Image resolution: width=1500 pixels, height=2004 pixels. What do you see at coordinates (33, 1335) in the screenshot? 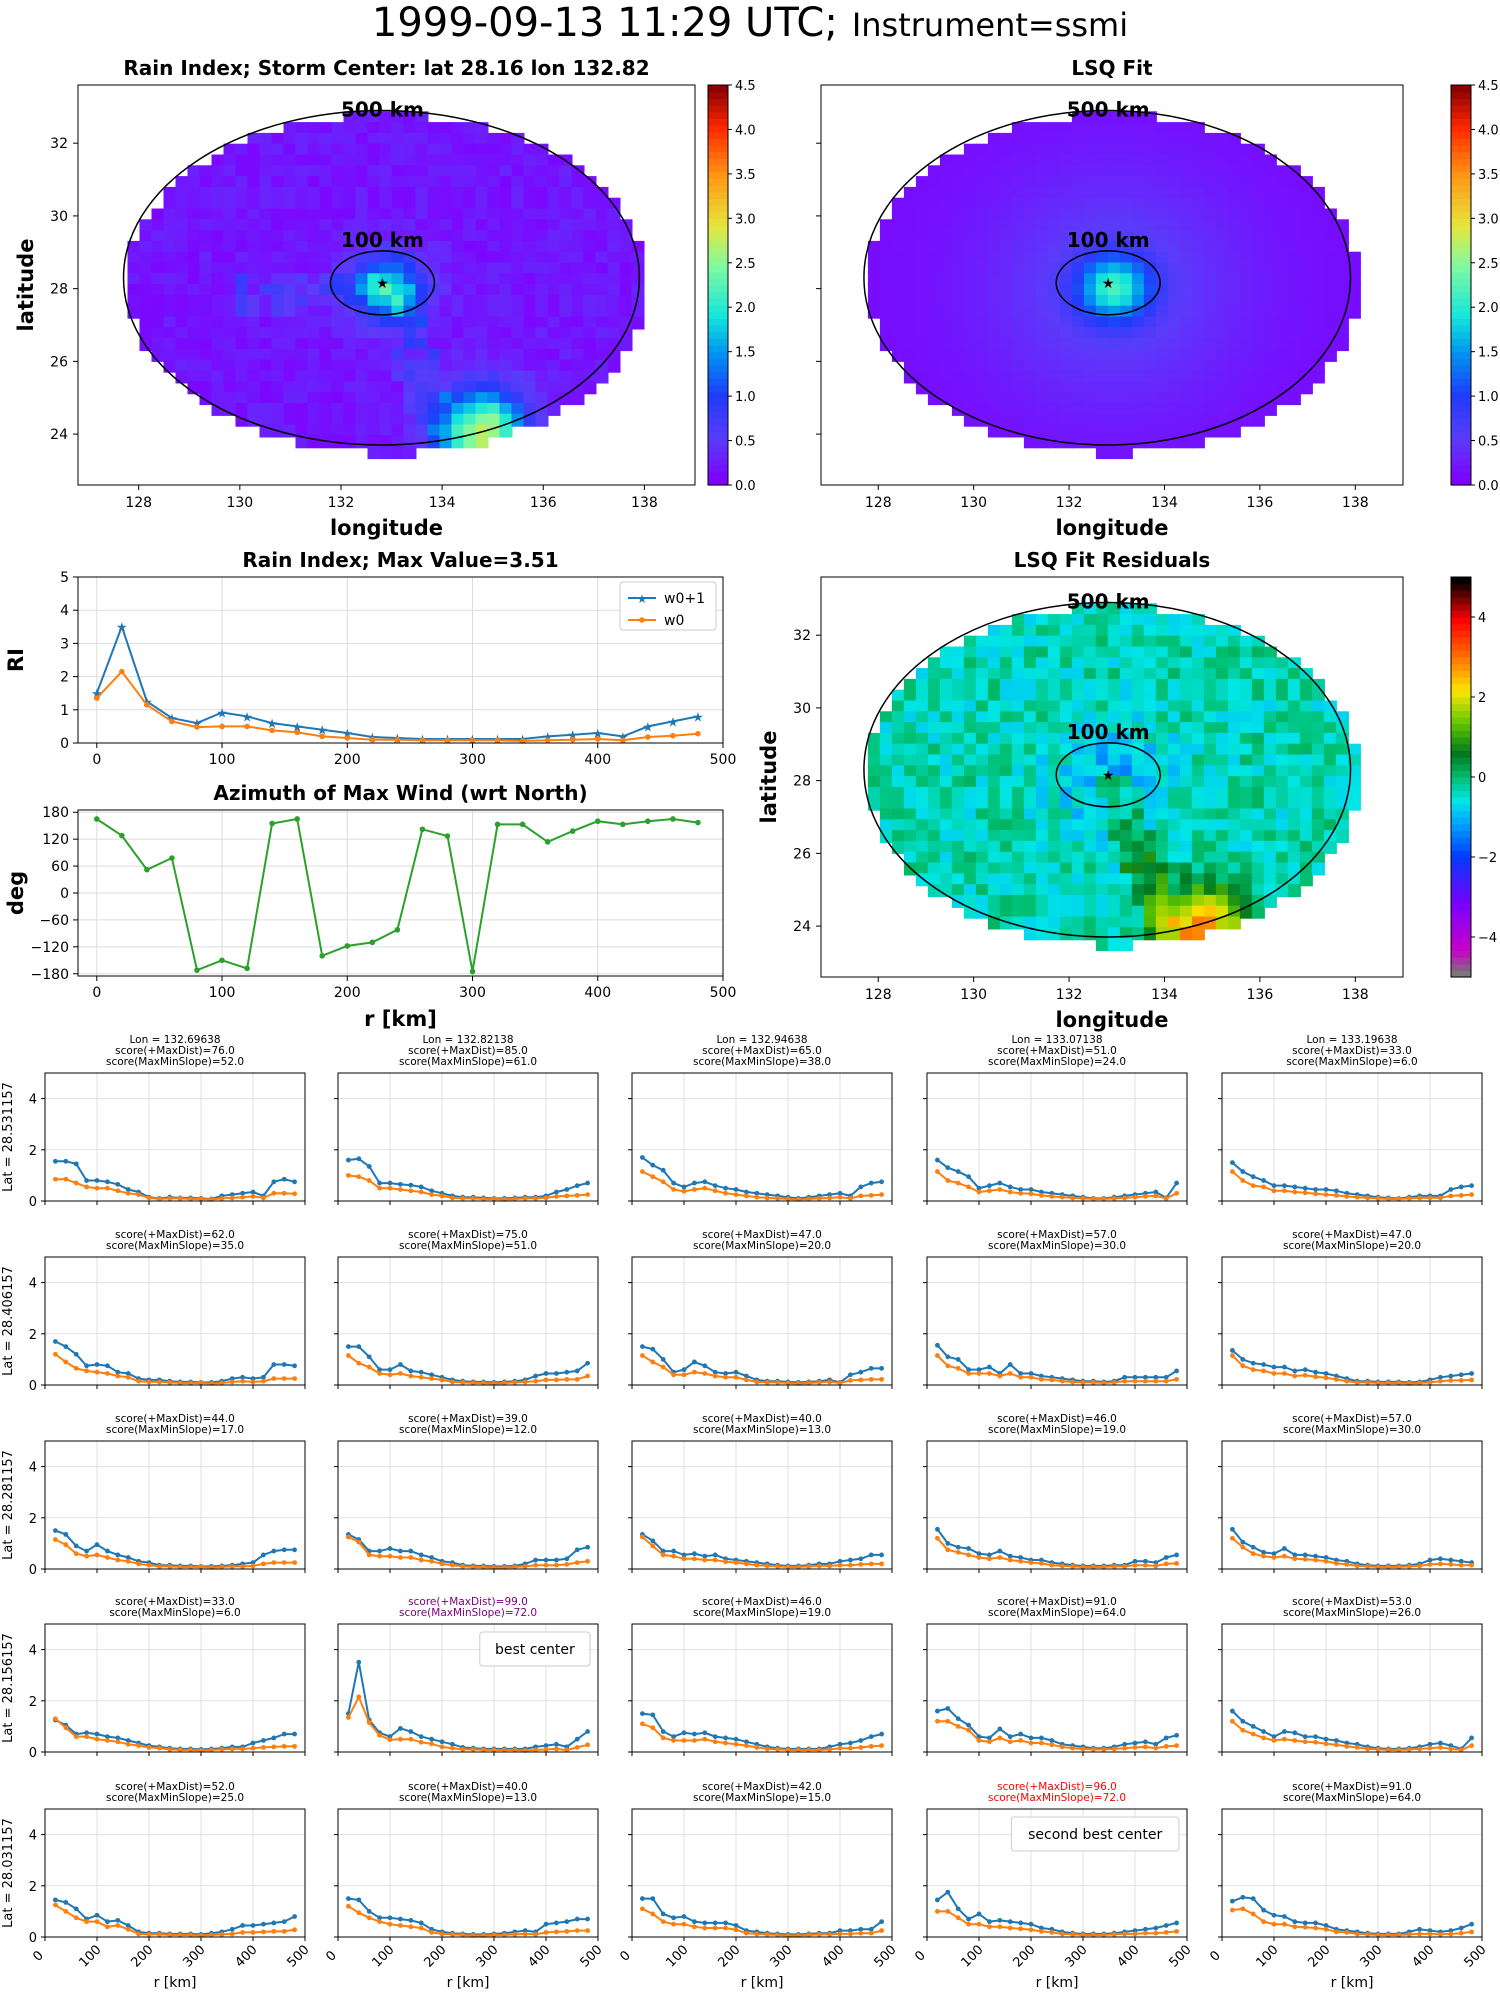
I see `ytick-label: 2` at bounding box center [33, 1335].